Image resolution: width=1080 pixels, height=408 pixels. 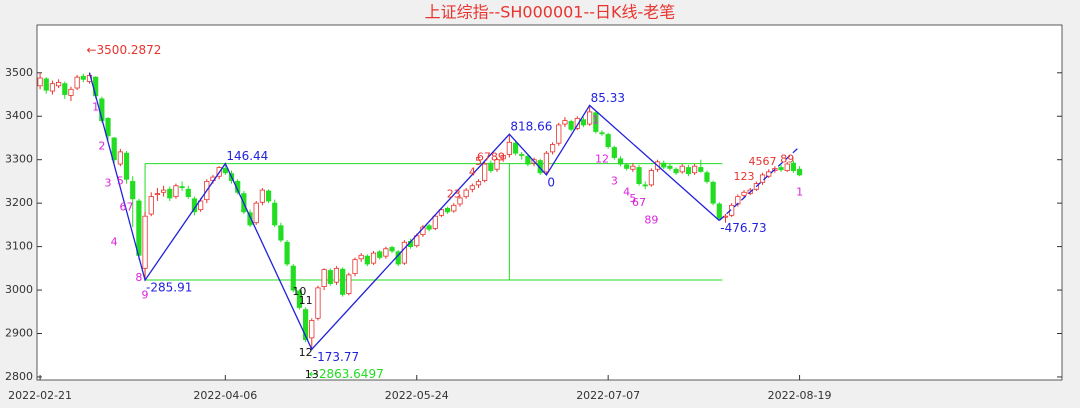 What do you see at coordinates (608, 98) in the screenshot?
I see `pen-label: 85.33` at bounding box center [608, 98].